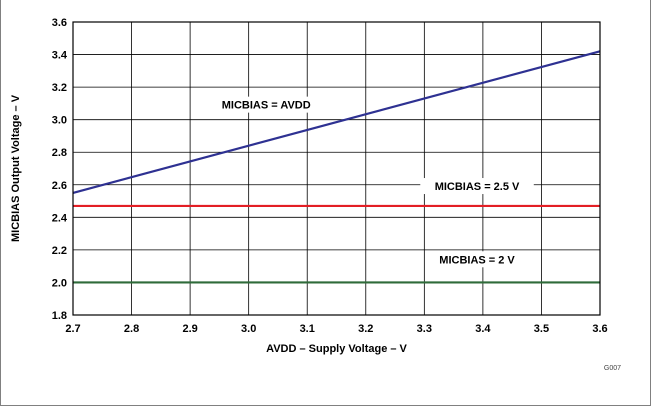 Image resolution: width=651 pixels, height=407 pixels. What do you see at coordinates (59, 153) in the screenshot?
I see `y-tick-label: 2.8` at bounding box center [59, 153].